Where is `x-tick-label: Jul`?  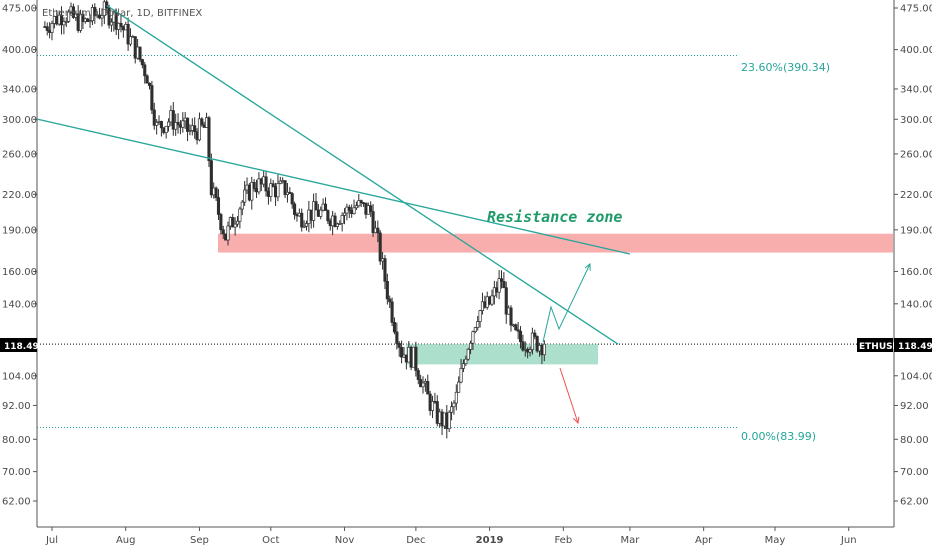 x-tick-label: Jul is located at coordinates (51, 540).